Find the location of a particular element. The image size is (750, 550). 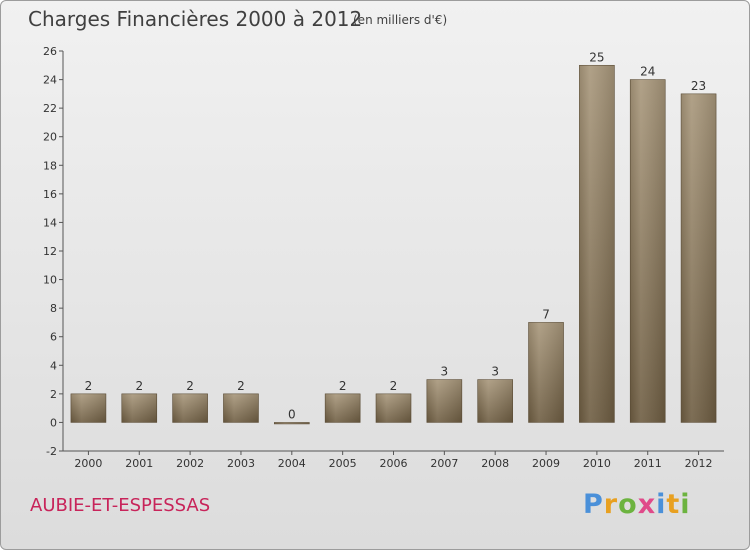

y-tick-label: 14 is located at coordinates (50, 222).